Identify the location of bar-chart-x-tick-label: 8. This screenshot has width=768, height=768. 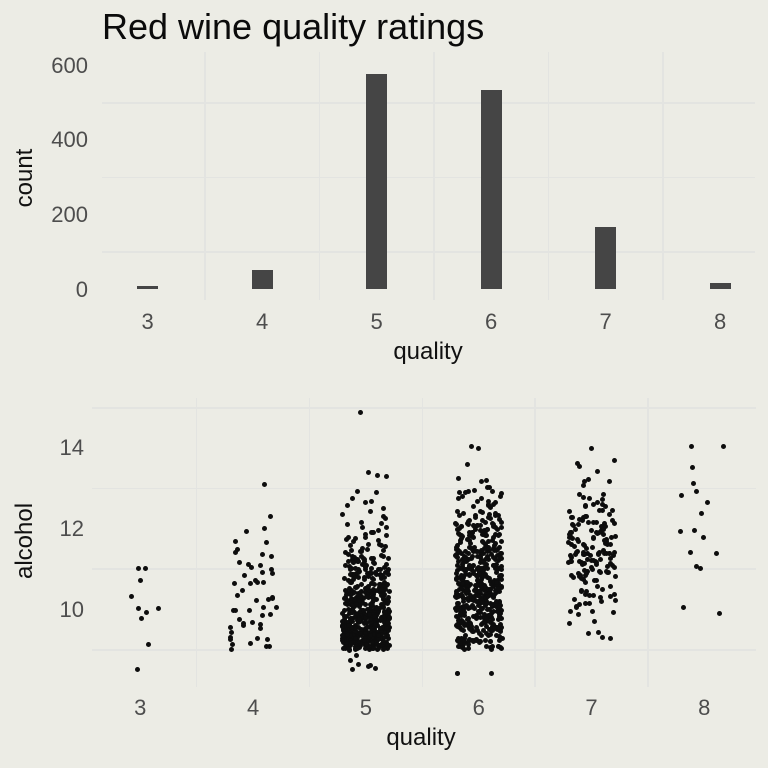
(720, 321).